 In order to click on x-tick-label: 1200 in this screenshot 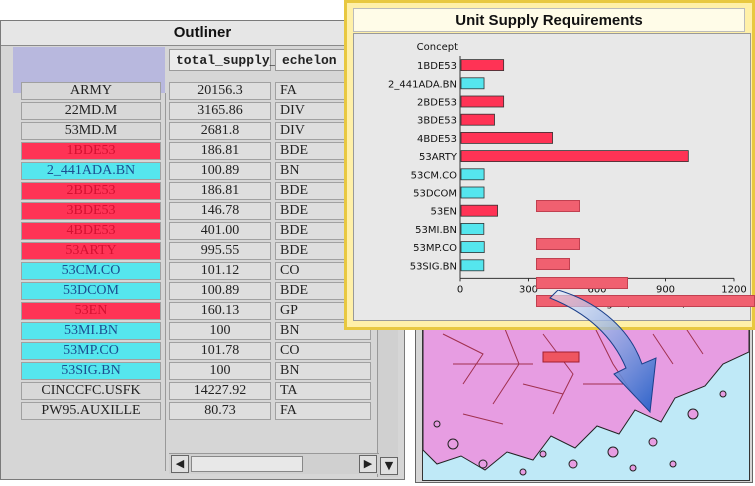, I will do `click(733, 289)`.